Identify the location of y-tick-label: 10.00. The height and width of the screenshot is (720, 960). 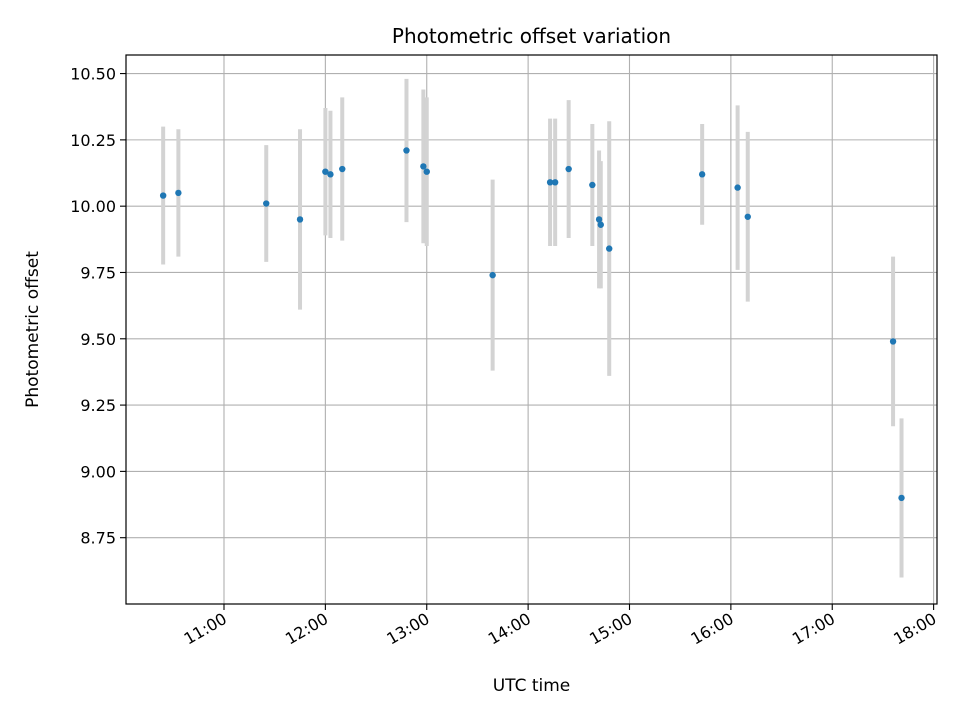
(93, 206).